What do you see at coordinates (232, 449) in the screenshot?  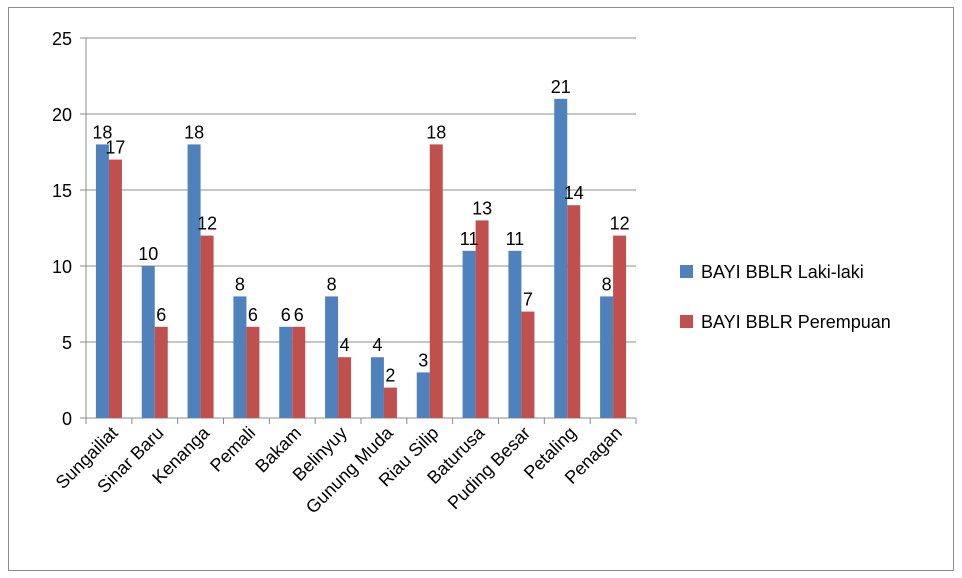 I see `x-category-label: Pemali` at bounding box center [232, 449].